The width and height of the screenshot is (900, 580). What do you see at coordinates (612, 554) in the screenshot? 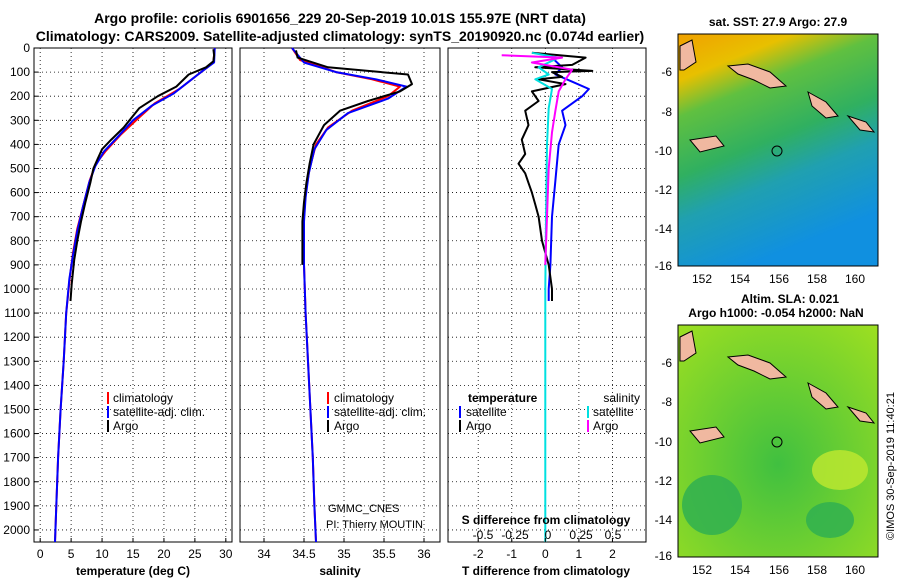
I see `x-tick-label: 2` at bounding box center [612, 554].